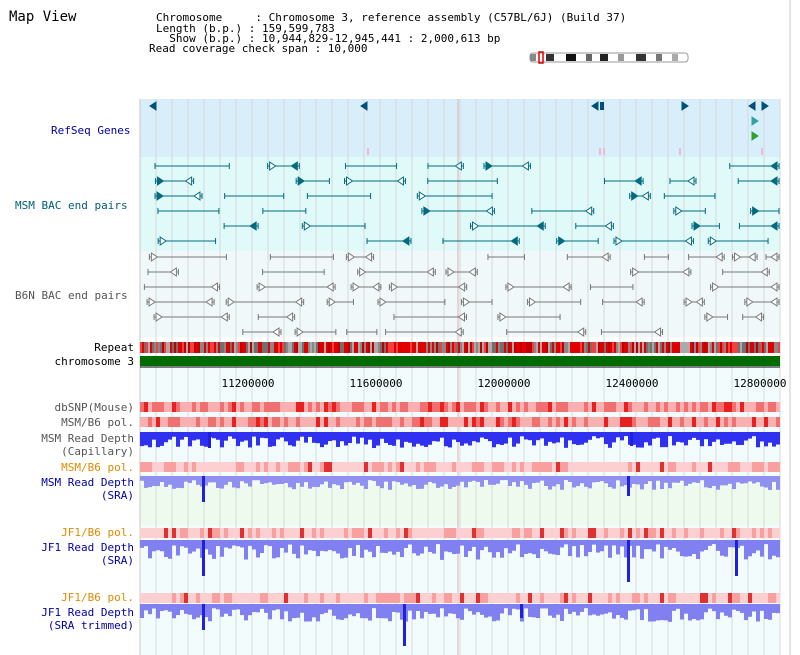  I want to click on track-label-msm-depth-sra-sub: (SRA), so click(117, 495).